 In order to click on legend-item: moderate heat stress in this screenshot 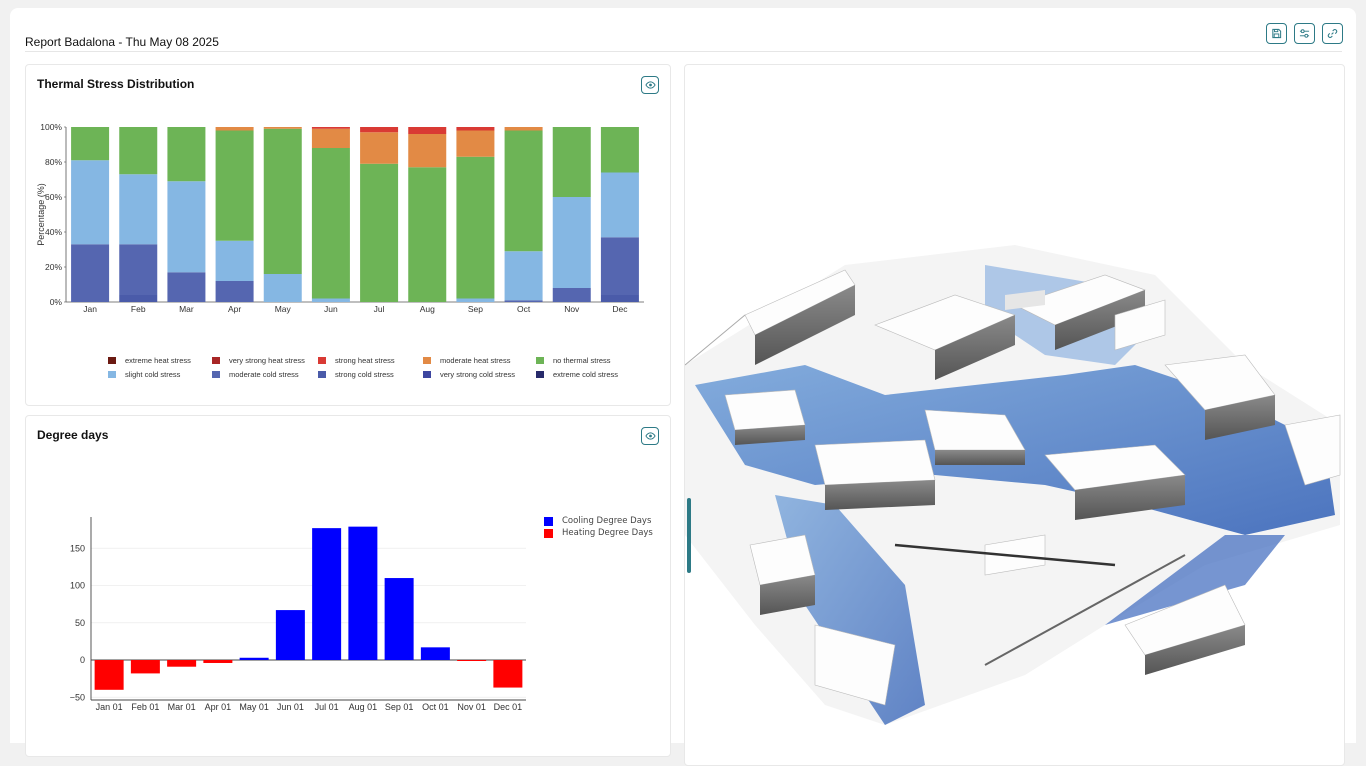, I will do `click(479, 360)`.